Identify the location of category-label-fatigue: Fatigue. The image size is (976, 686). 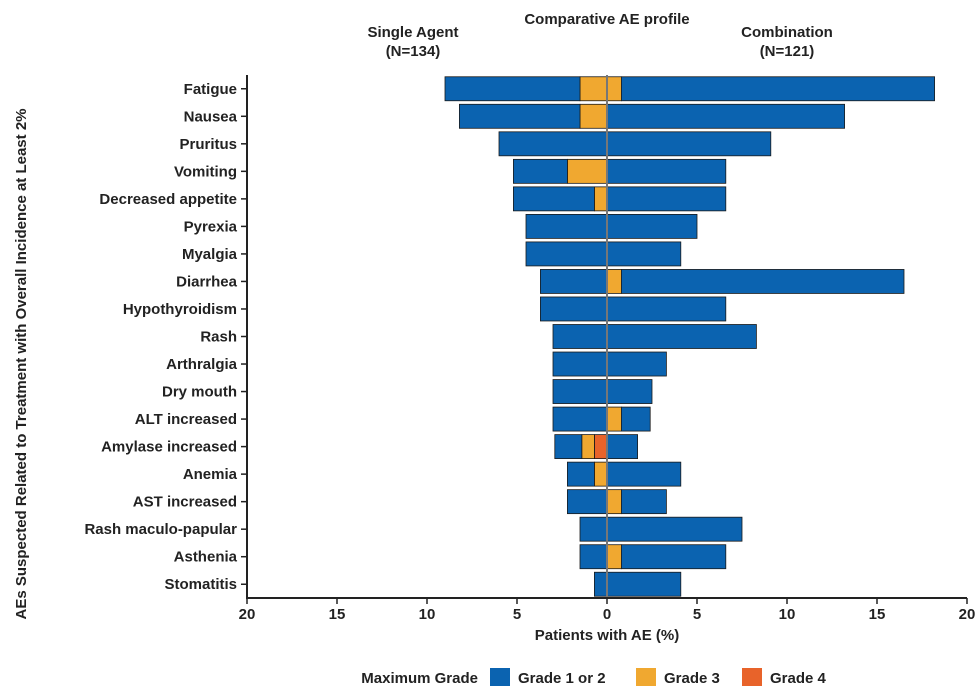
(210, 89).